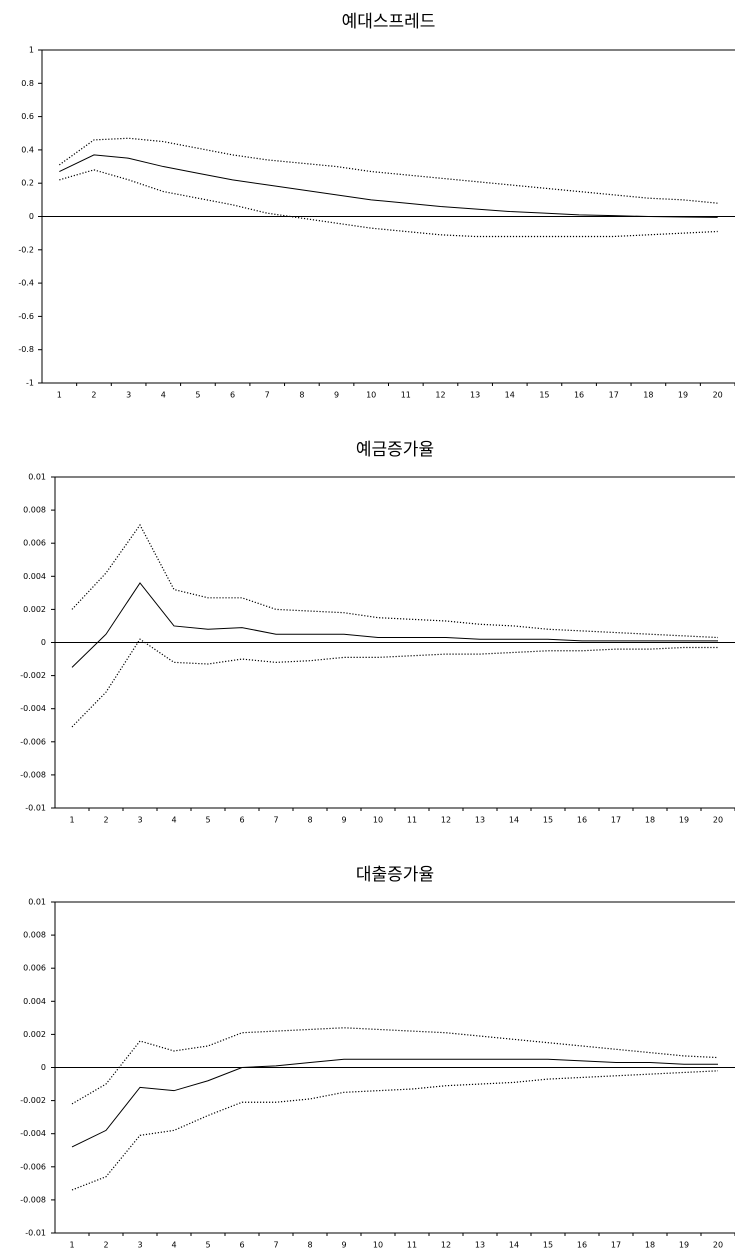 This screenshot has width=735, height=1252. Describe the element at coordinates (26, 349) in the screenshot. I see `y-tick-label: -0.8` at that location.